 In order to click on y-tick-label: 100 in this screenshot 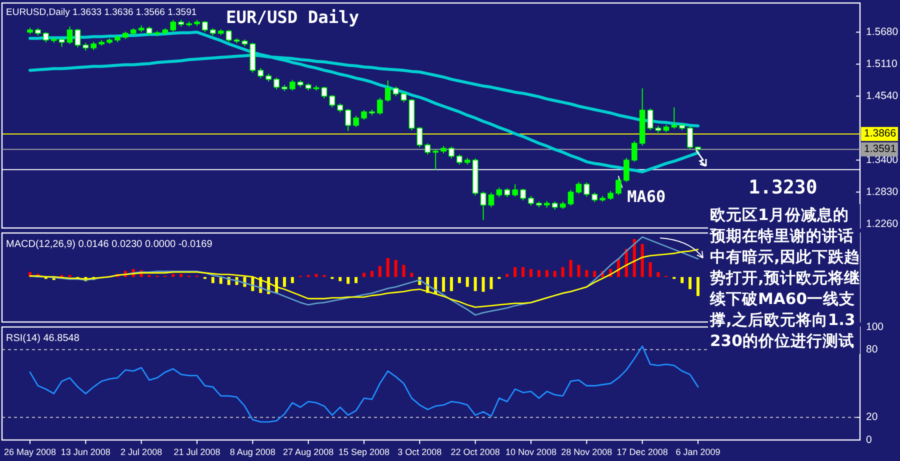, I will do `click(875, 326)`.